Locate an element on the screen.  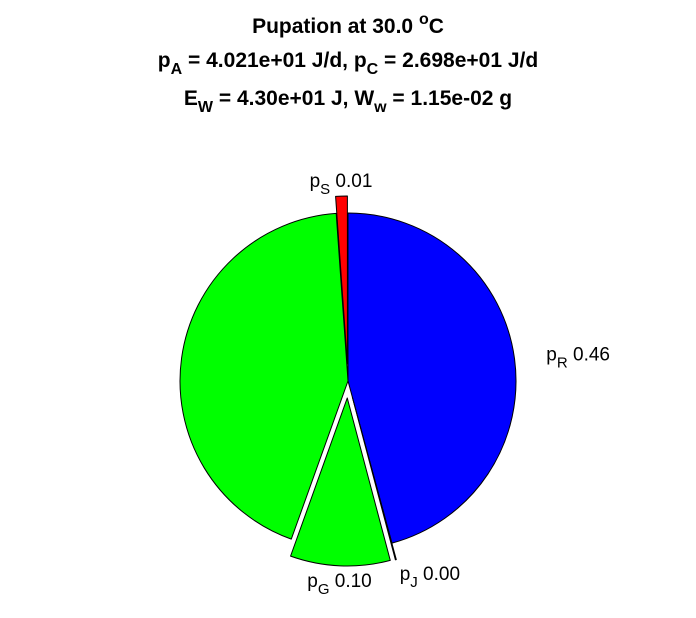
pie-label-pS-subscript: S is located at coordinates (325, 189).